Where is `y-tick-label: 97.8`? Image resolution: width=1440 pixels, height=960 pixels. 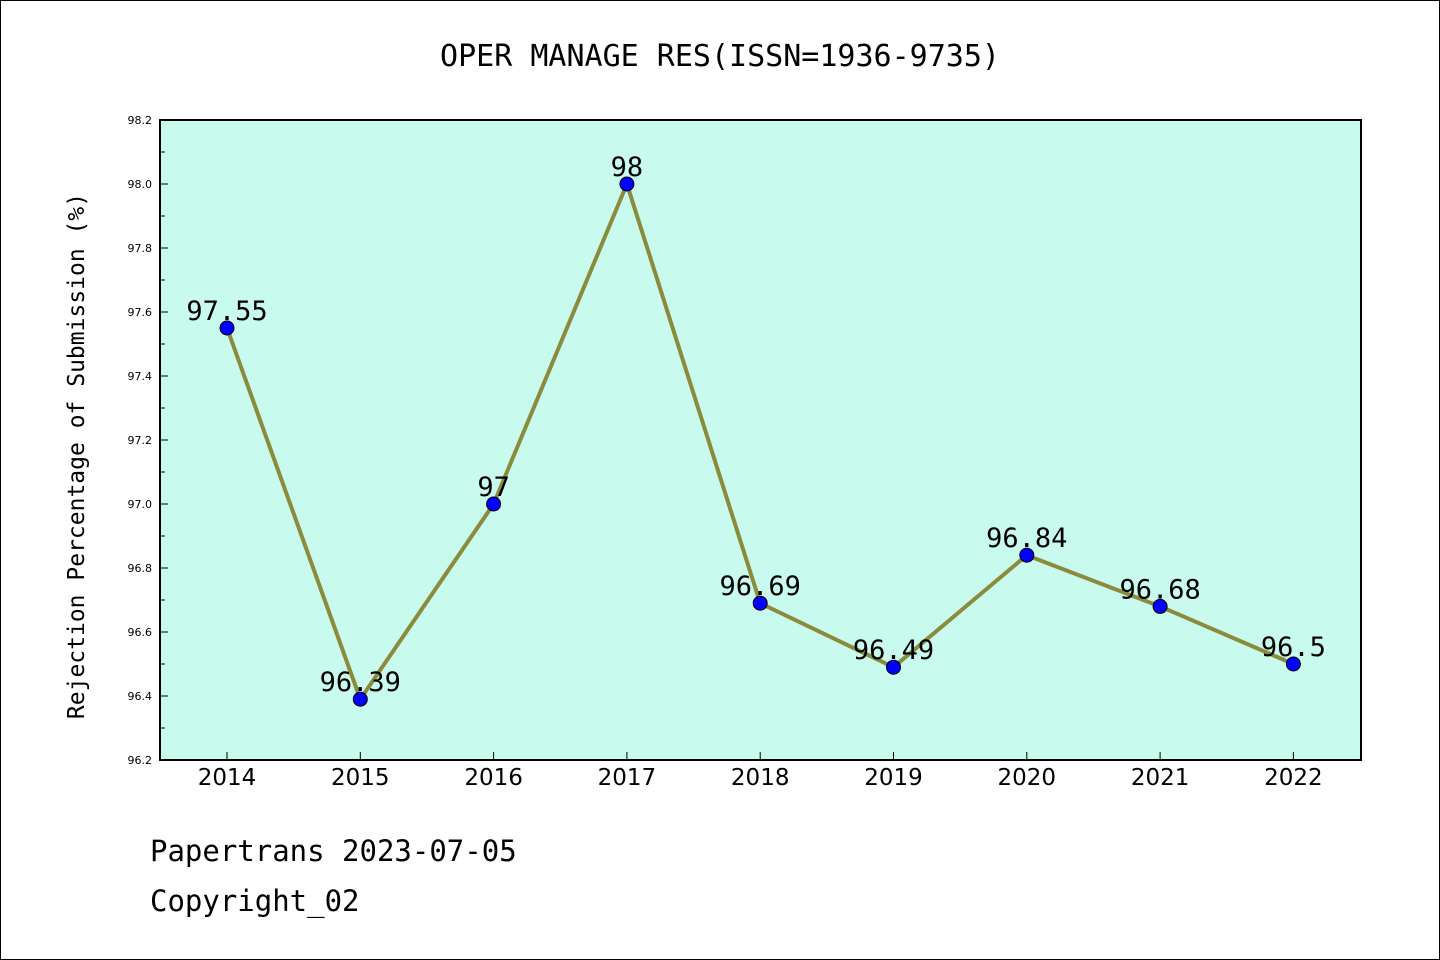 y-tick-label: 97.8 is located at coordinates (140, 248).